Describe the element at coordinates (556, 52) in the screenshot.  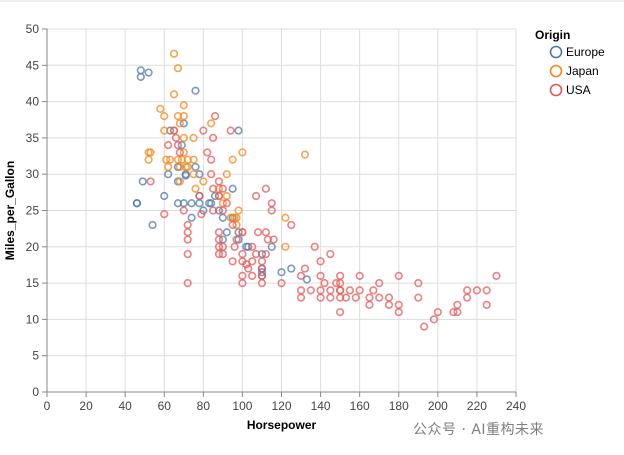
I see `legend-symbol-europe` at that location.